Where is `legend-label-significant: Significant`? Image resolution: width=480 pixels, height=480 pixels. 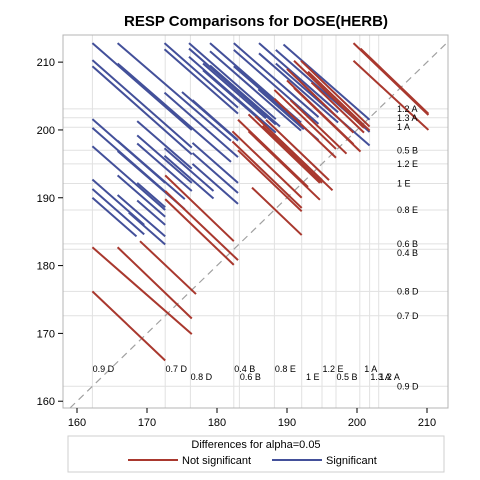 legend-label-significant: Significant is located at coordinates (351, 461).